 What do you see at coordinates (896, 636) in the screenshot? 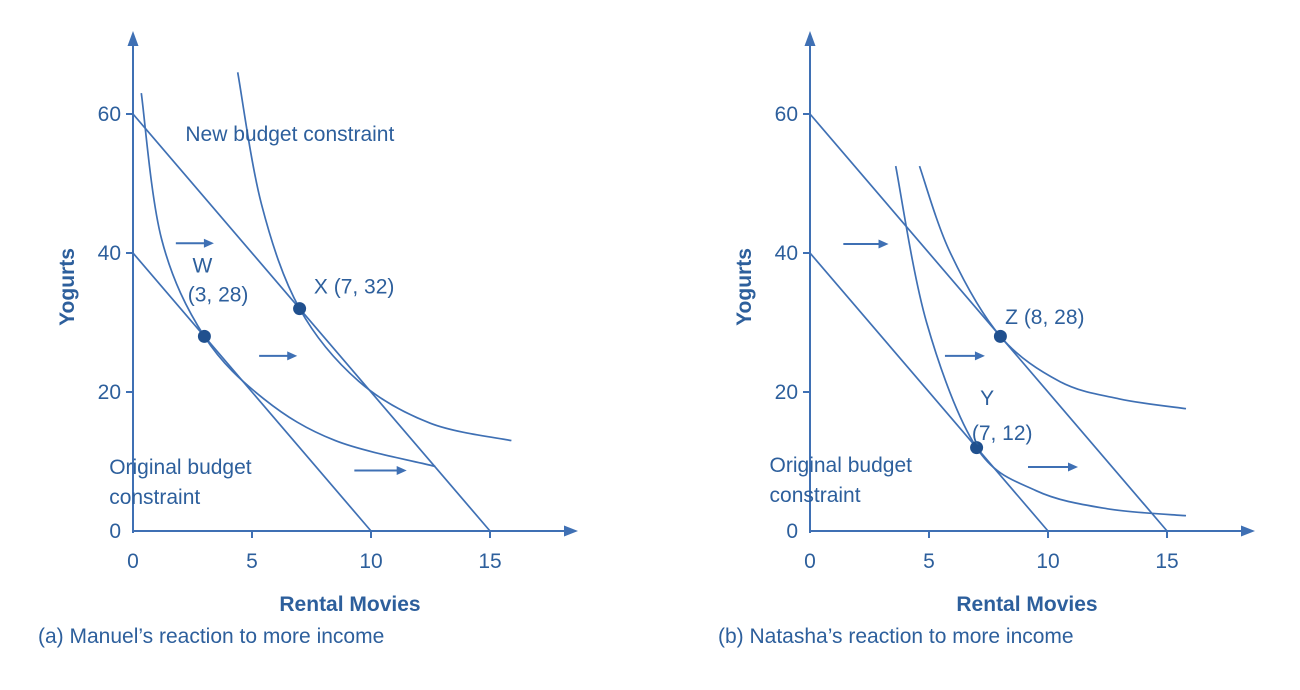
I see `chart-b-caption: (b) Natasha’s reaction to more income` at bounding box center [896, 636].